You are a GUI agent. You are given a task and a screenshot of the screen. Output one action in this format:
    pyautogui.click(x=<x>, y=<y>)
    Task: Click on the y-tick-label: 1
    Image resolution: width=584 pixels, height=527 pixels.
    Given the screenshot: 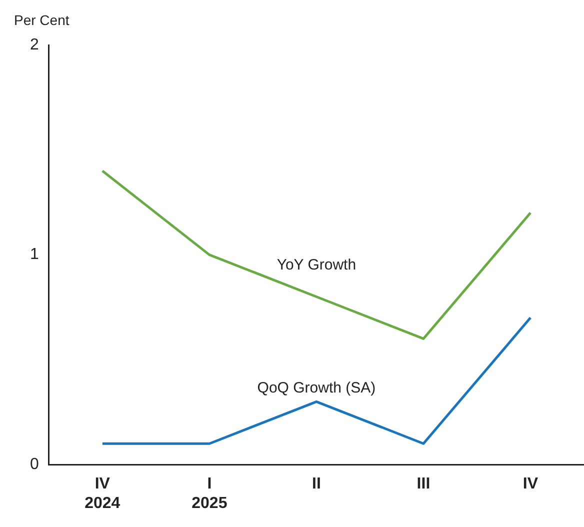 What is the action you would take?
    pyautogui.click(x=34, y=255)
    